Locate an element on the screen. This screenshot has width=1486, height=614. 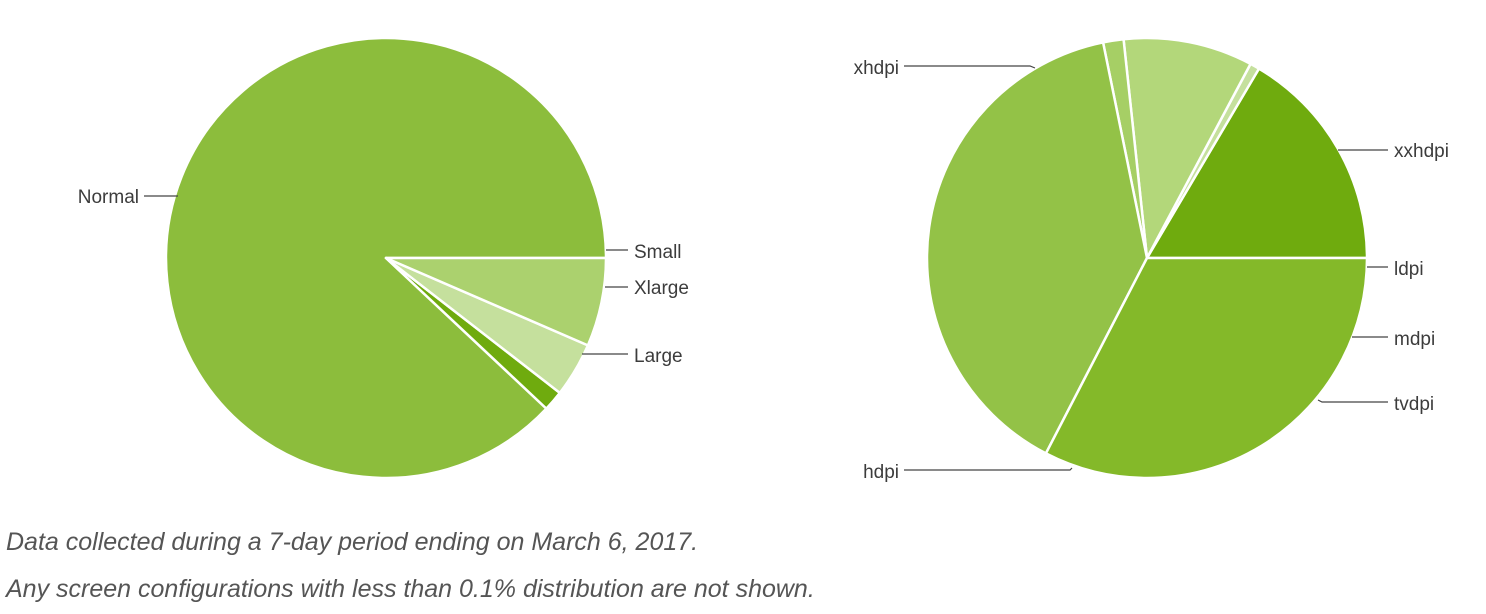
pie-slice-large is located at coordinates (496, 301).